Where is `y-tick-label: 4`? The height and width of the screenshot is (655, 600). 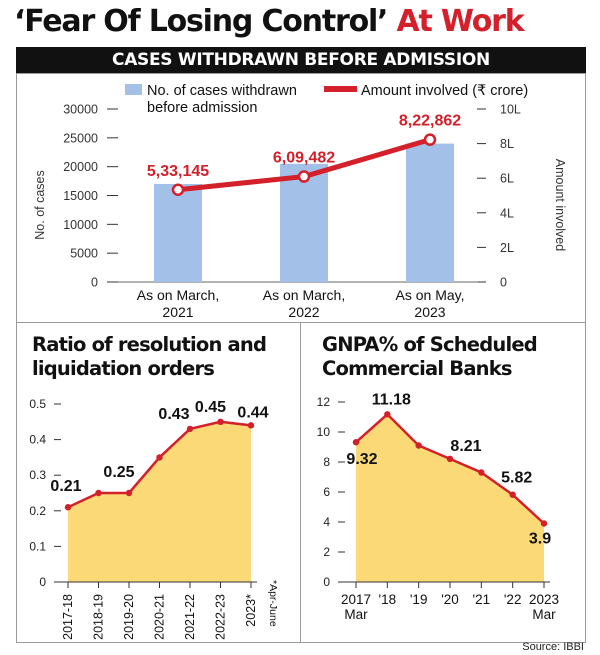 y-tick-label: 4 is located at coordinates (326, 522).